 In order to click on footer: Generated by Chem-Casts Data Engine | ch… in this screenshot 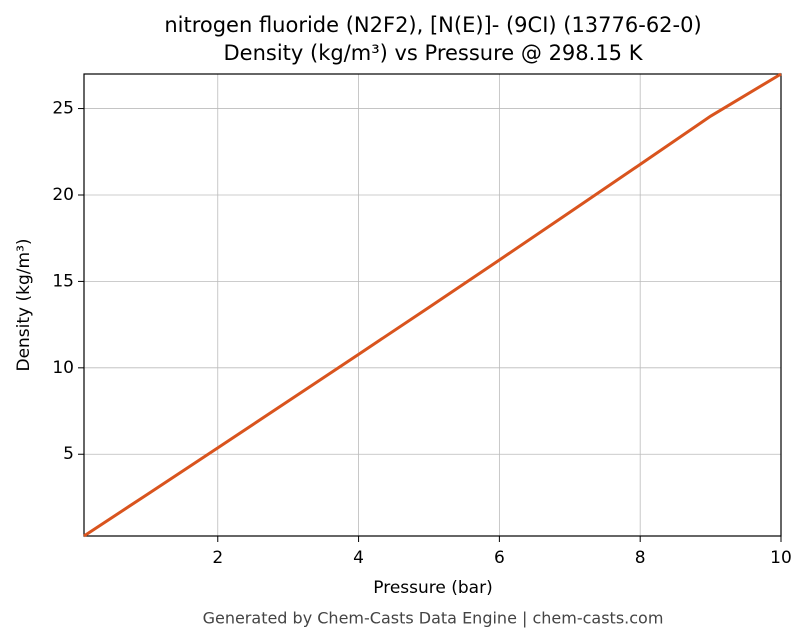, I will do `click(433, 618)`.